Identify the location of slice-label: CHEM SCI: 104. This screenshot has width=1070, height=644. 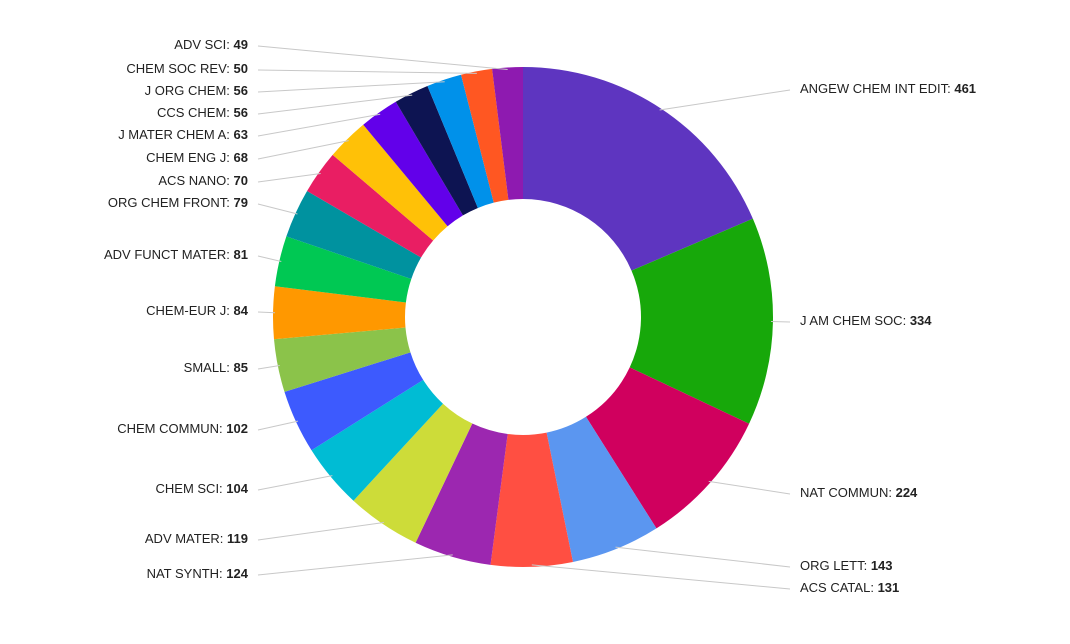
(202, 488).